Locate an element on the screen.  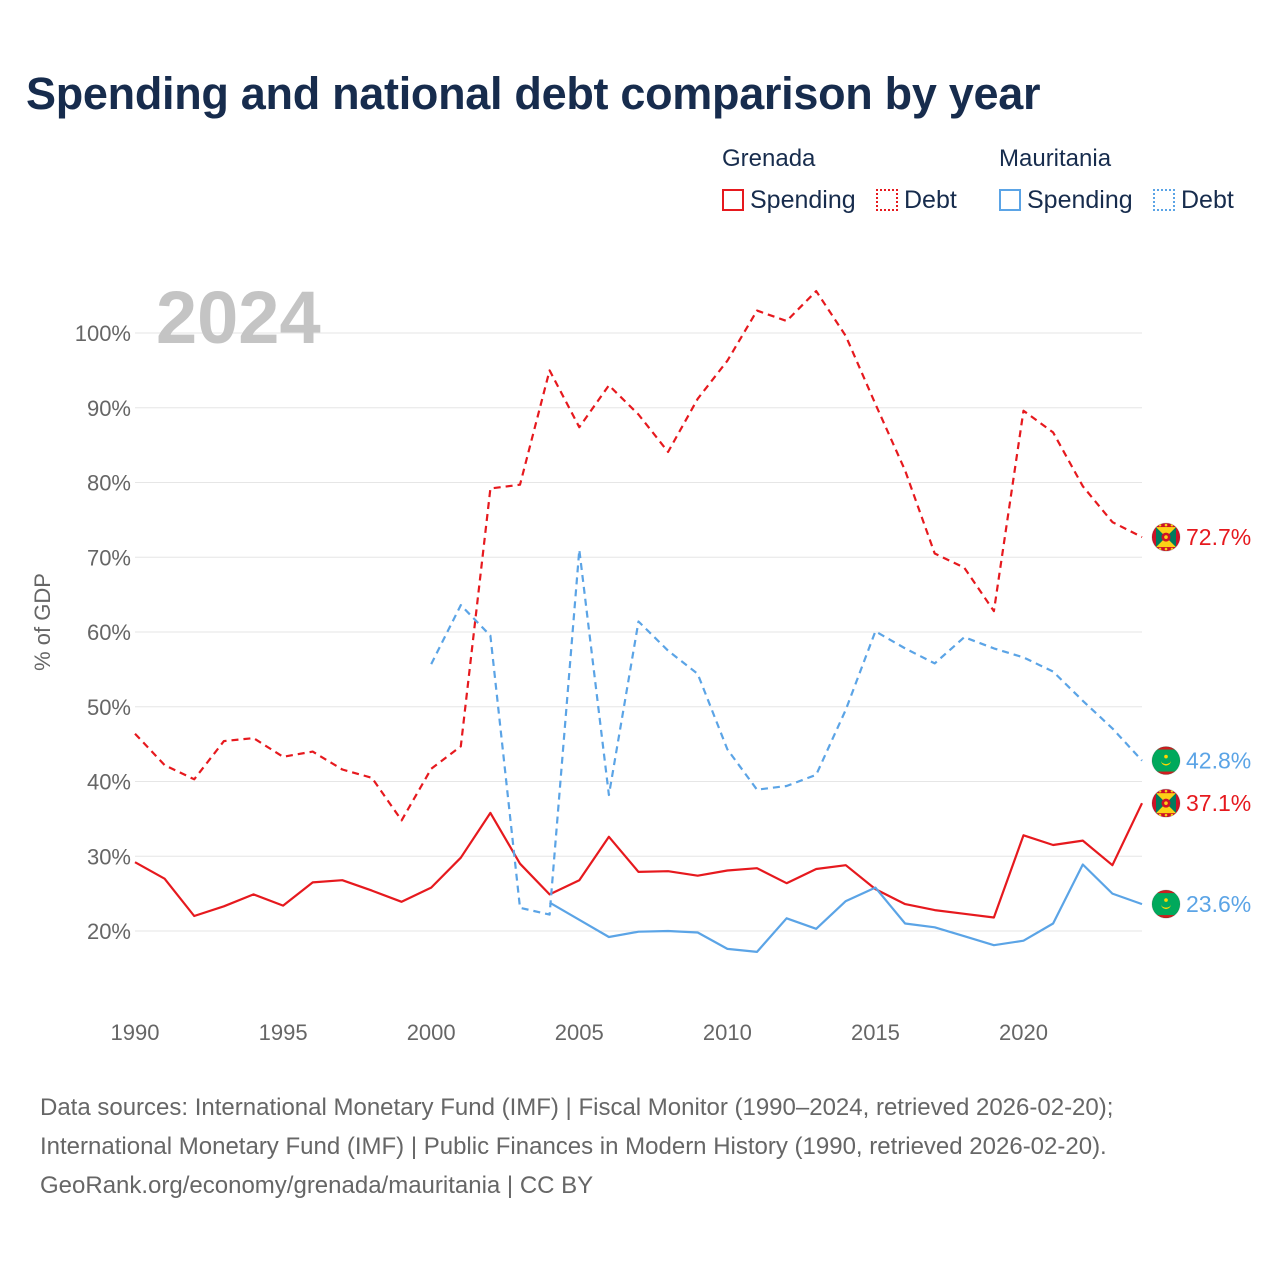
x-tick-label: 2005 is located at coordinates (579, 1032).